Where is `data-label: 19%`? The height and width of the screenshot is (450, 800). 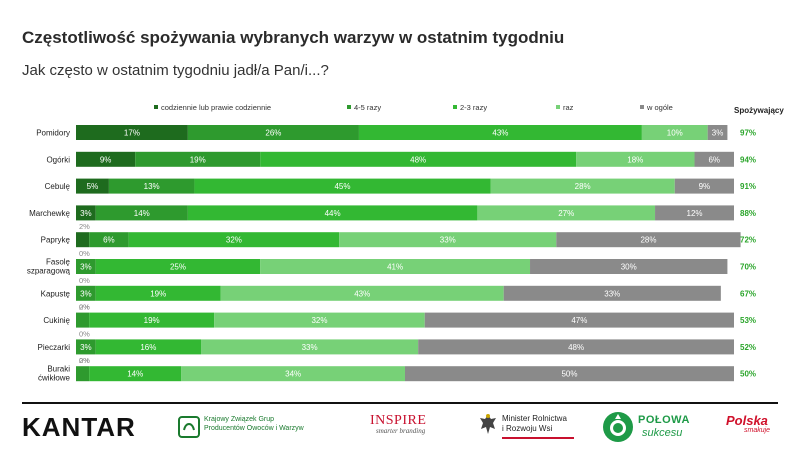
data-label: 19% is located at coordinates (198, 159).